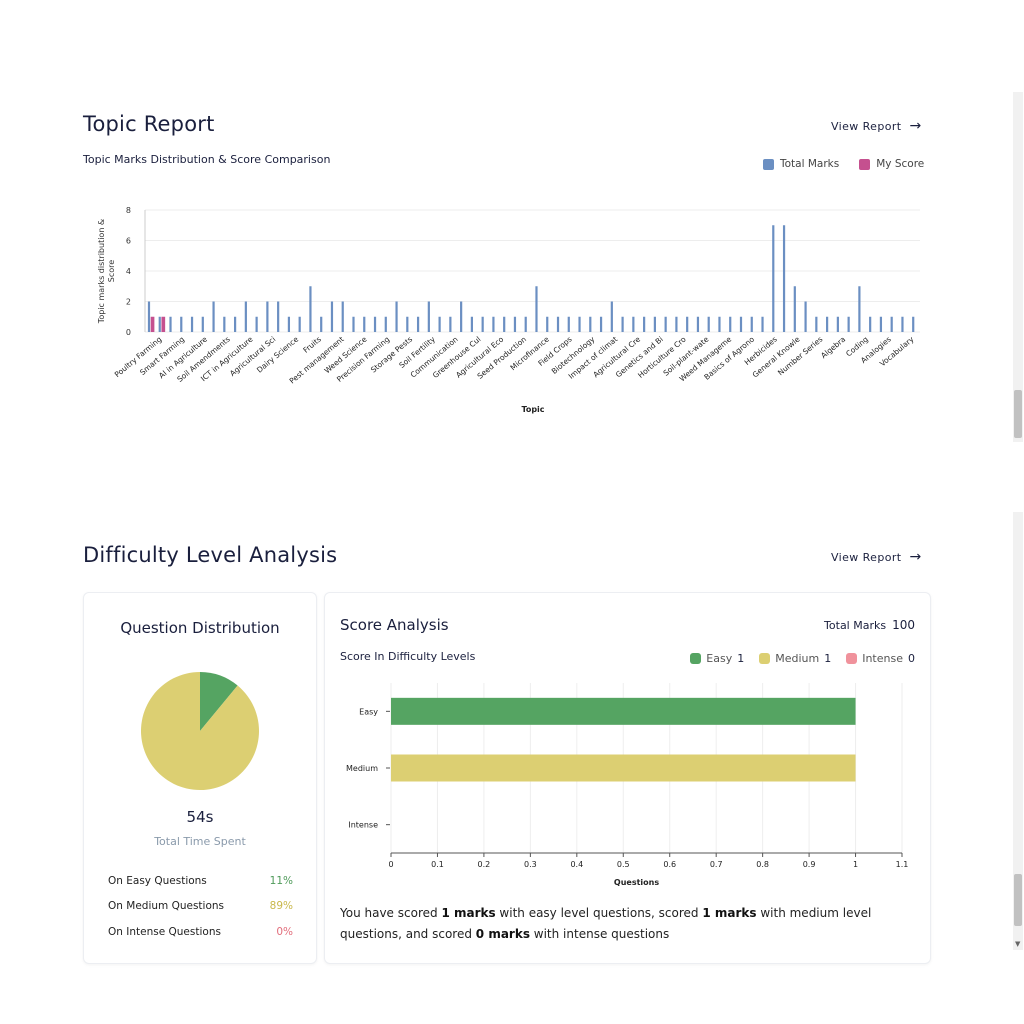 The height and width of the screenshot is (1024, 1024). What do you see at coordinates (281, 906) in the screenshot?
I see `time-row-medium-value: 89%` at bounding box center [281, 906].